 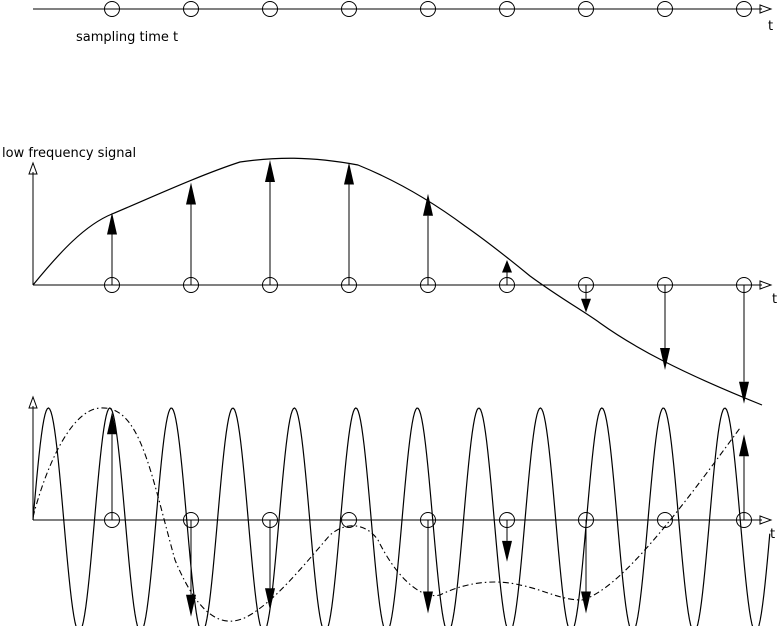 What do you see at coordinates (403, 23) in the screenshot?
I see `sampling-time-panel: t sampling time t` at bounding box center [403, 23].